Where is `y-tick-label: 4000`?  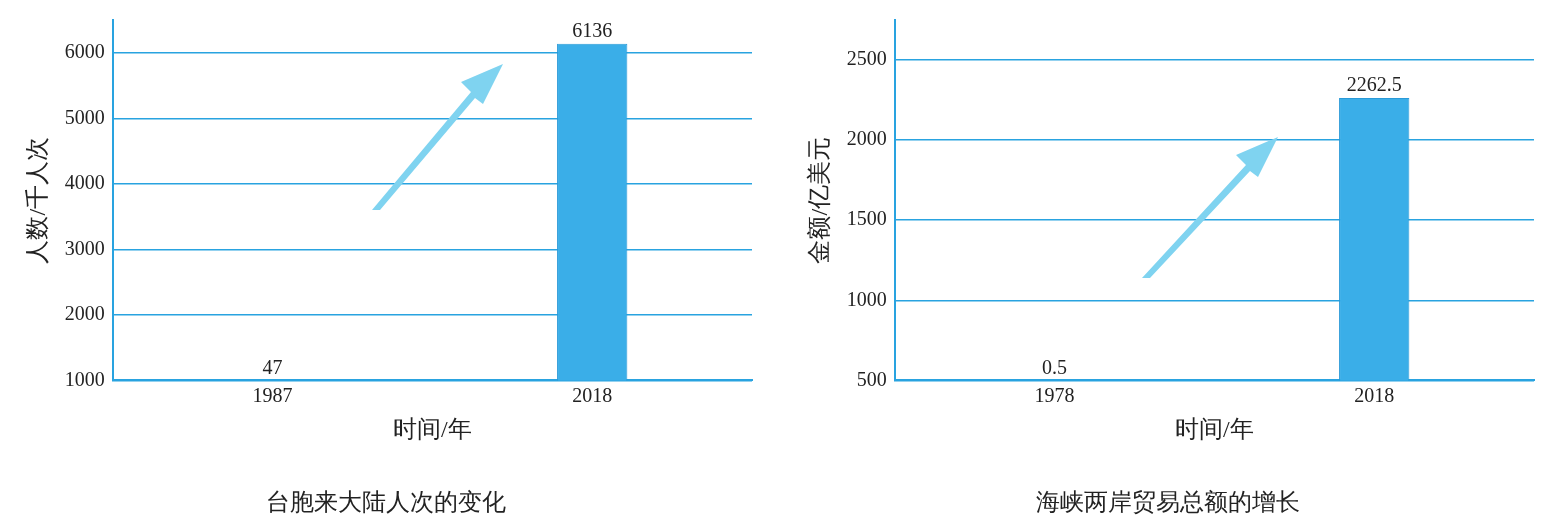
y-tick-label: 4000 is located at coordinates (84, 182).